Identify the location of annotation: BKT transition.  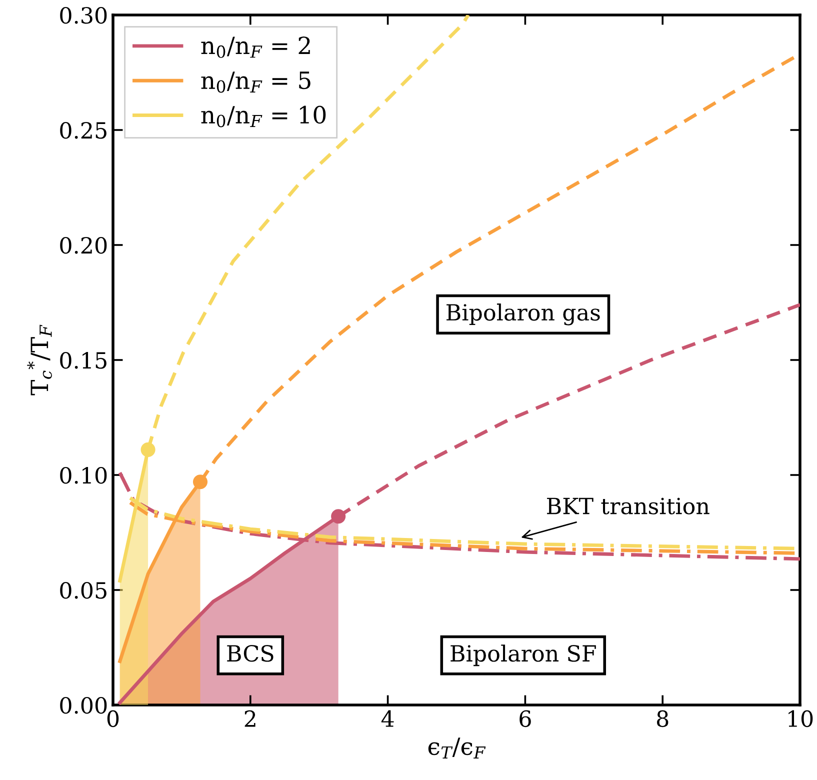
(628, 506).